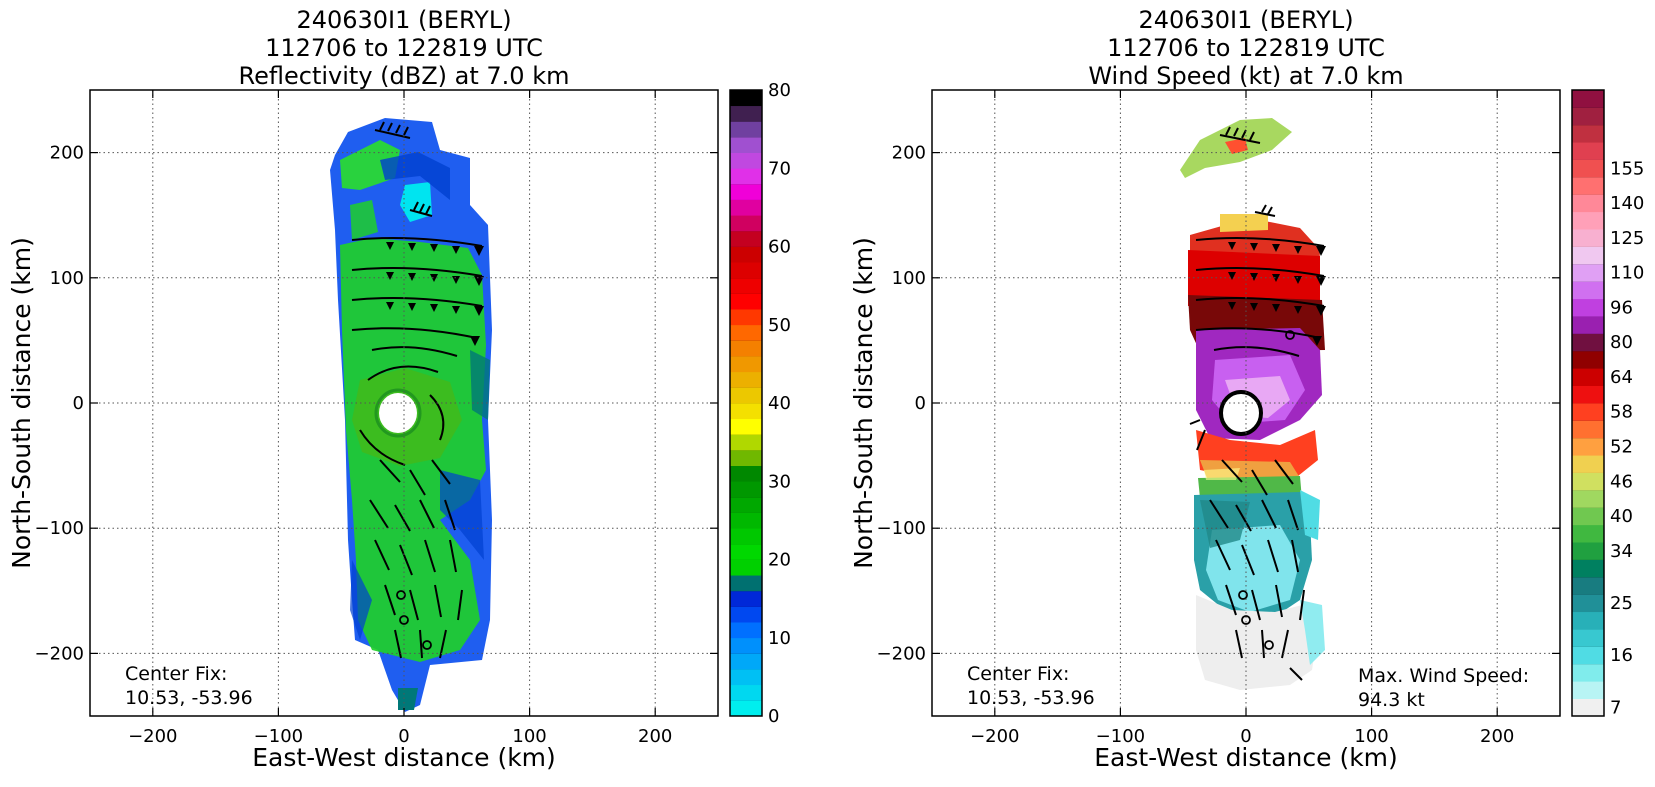  I want to click on colorbar-tick-label: 40, so click(1621, 516).